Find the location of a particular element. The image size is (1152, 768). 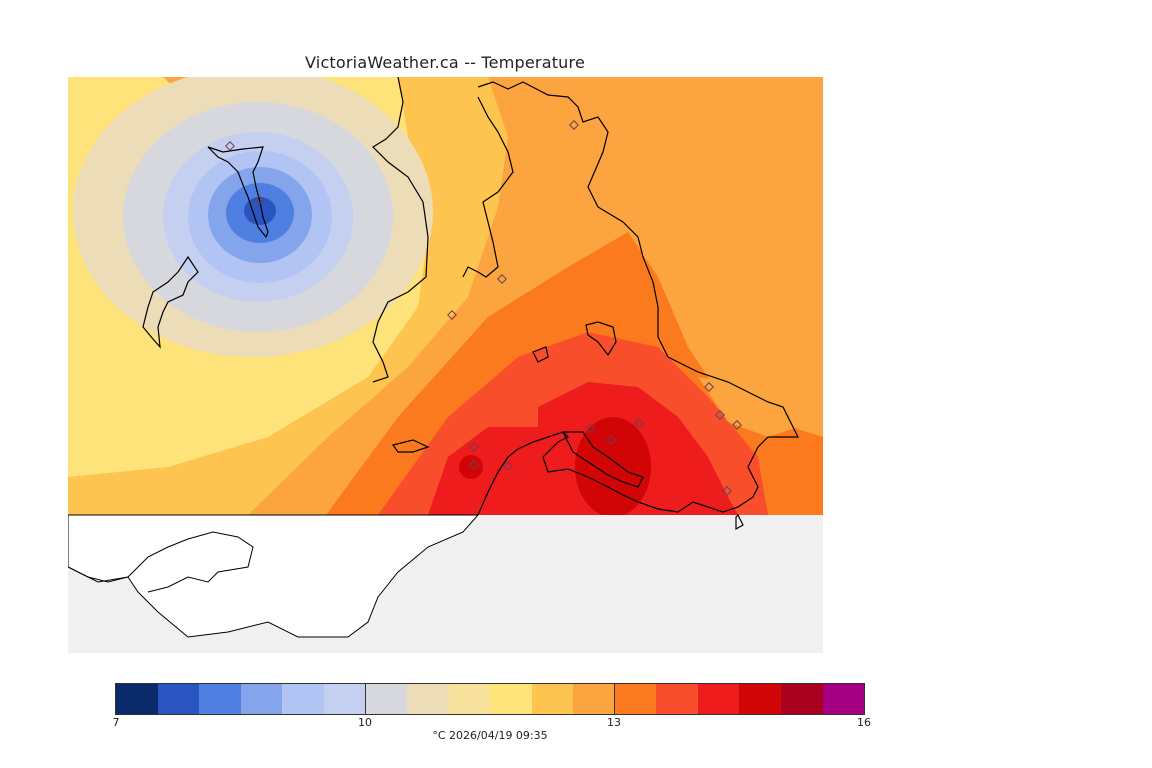

temperature-colorbar is located at coordinates (490, 699).